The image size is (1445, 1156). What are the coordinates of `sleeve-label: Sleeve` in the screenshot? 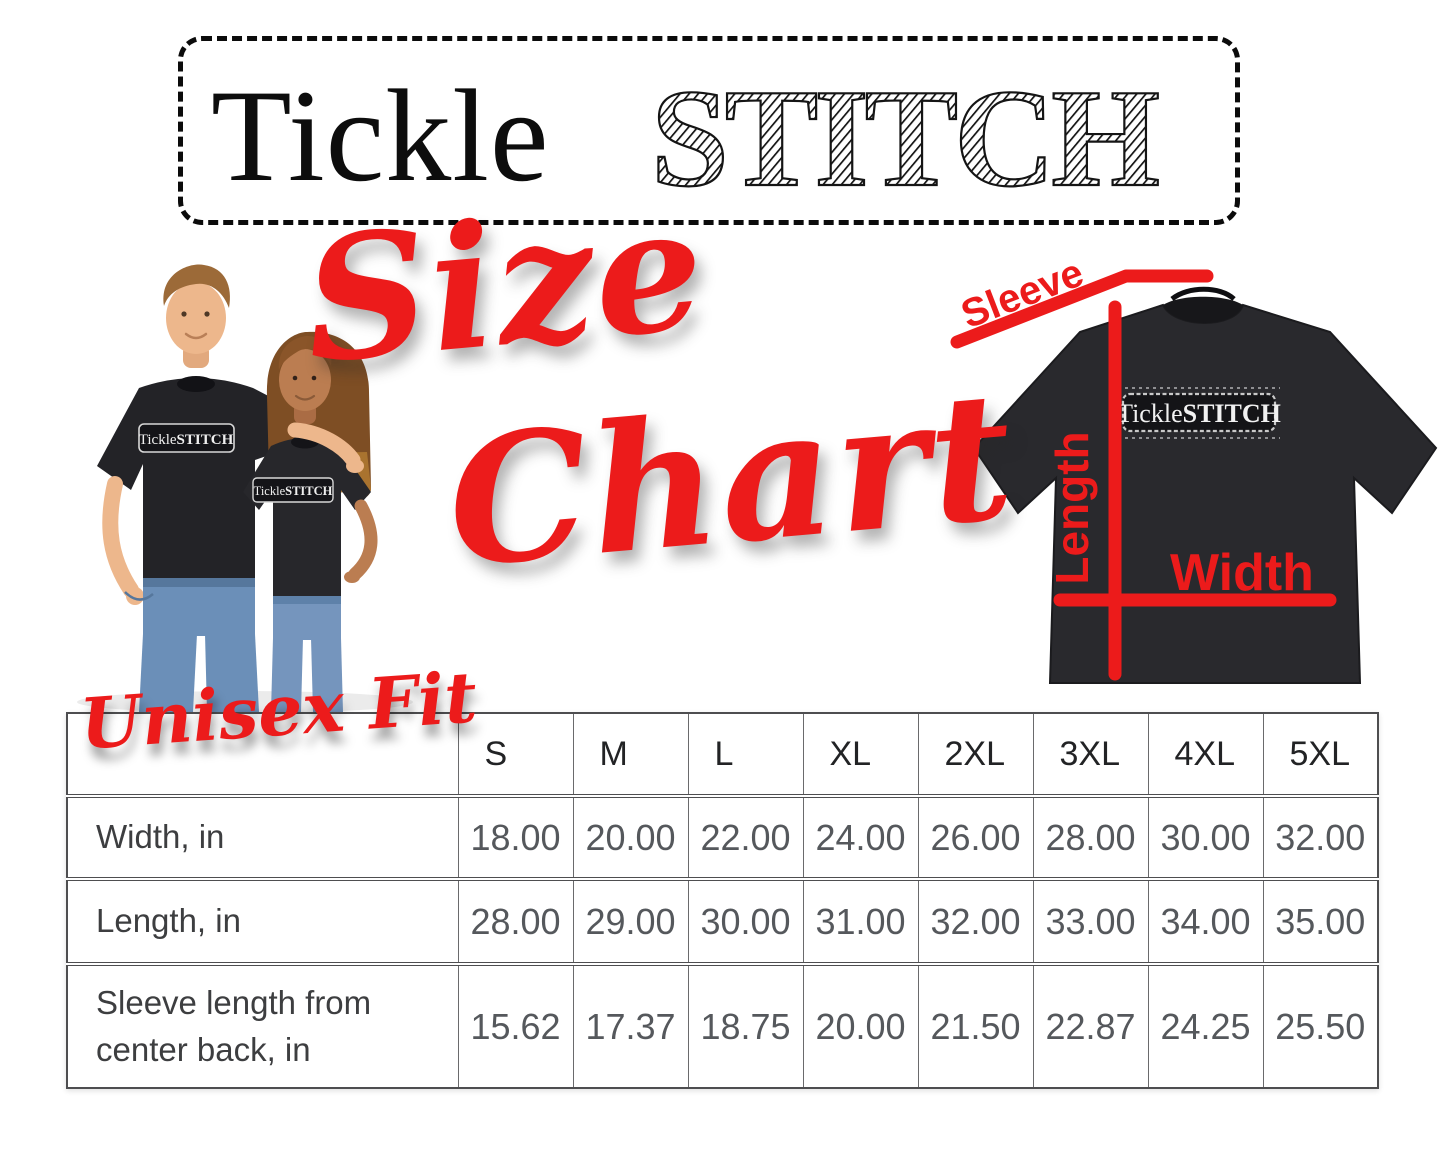 It's located at (1022, 294).